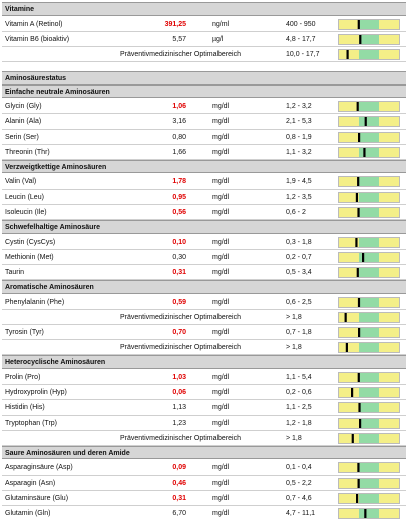 Image resolution: width=410 pixels, height=520 pixels. I want to click on reference-range: 4,8 - 17,7, so click(301, 39).